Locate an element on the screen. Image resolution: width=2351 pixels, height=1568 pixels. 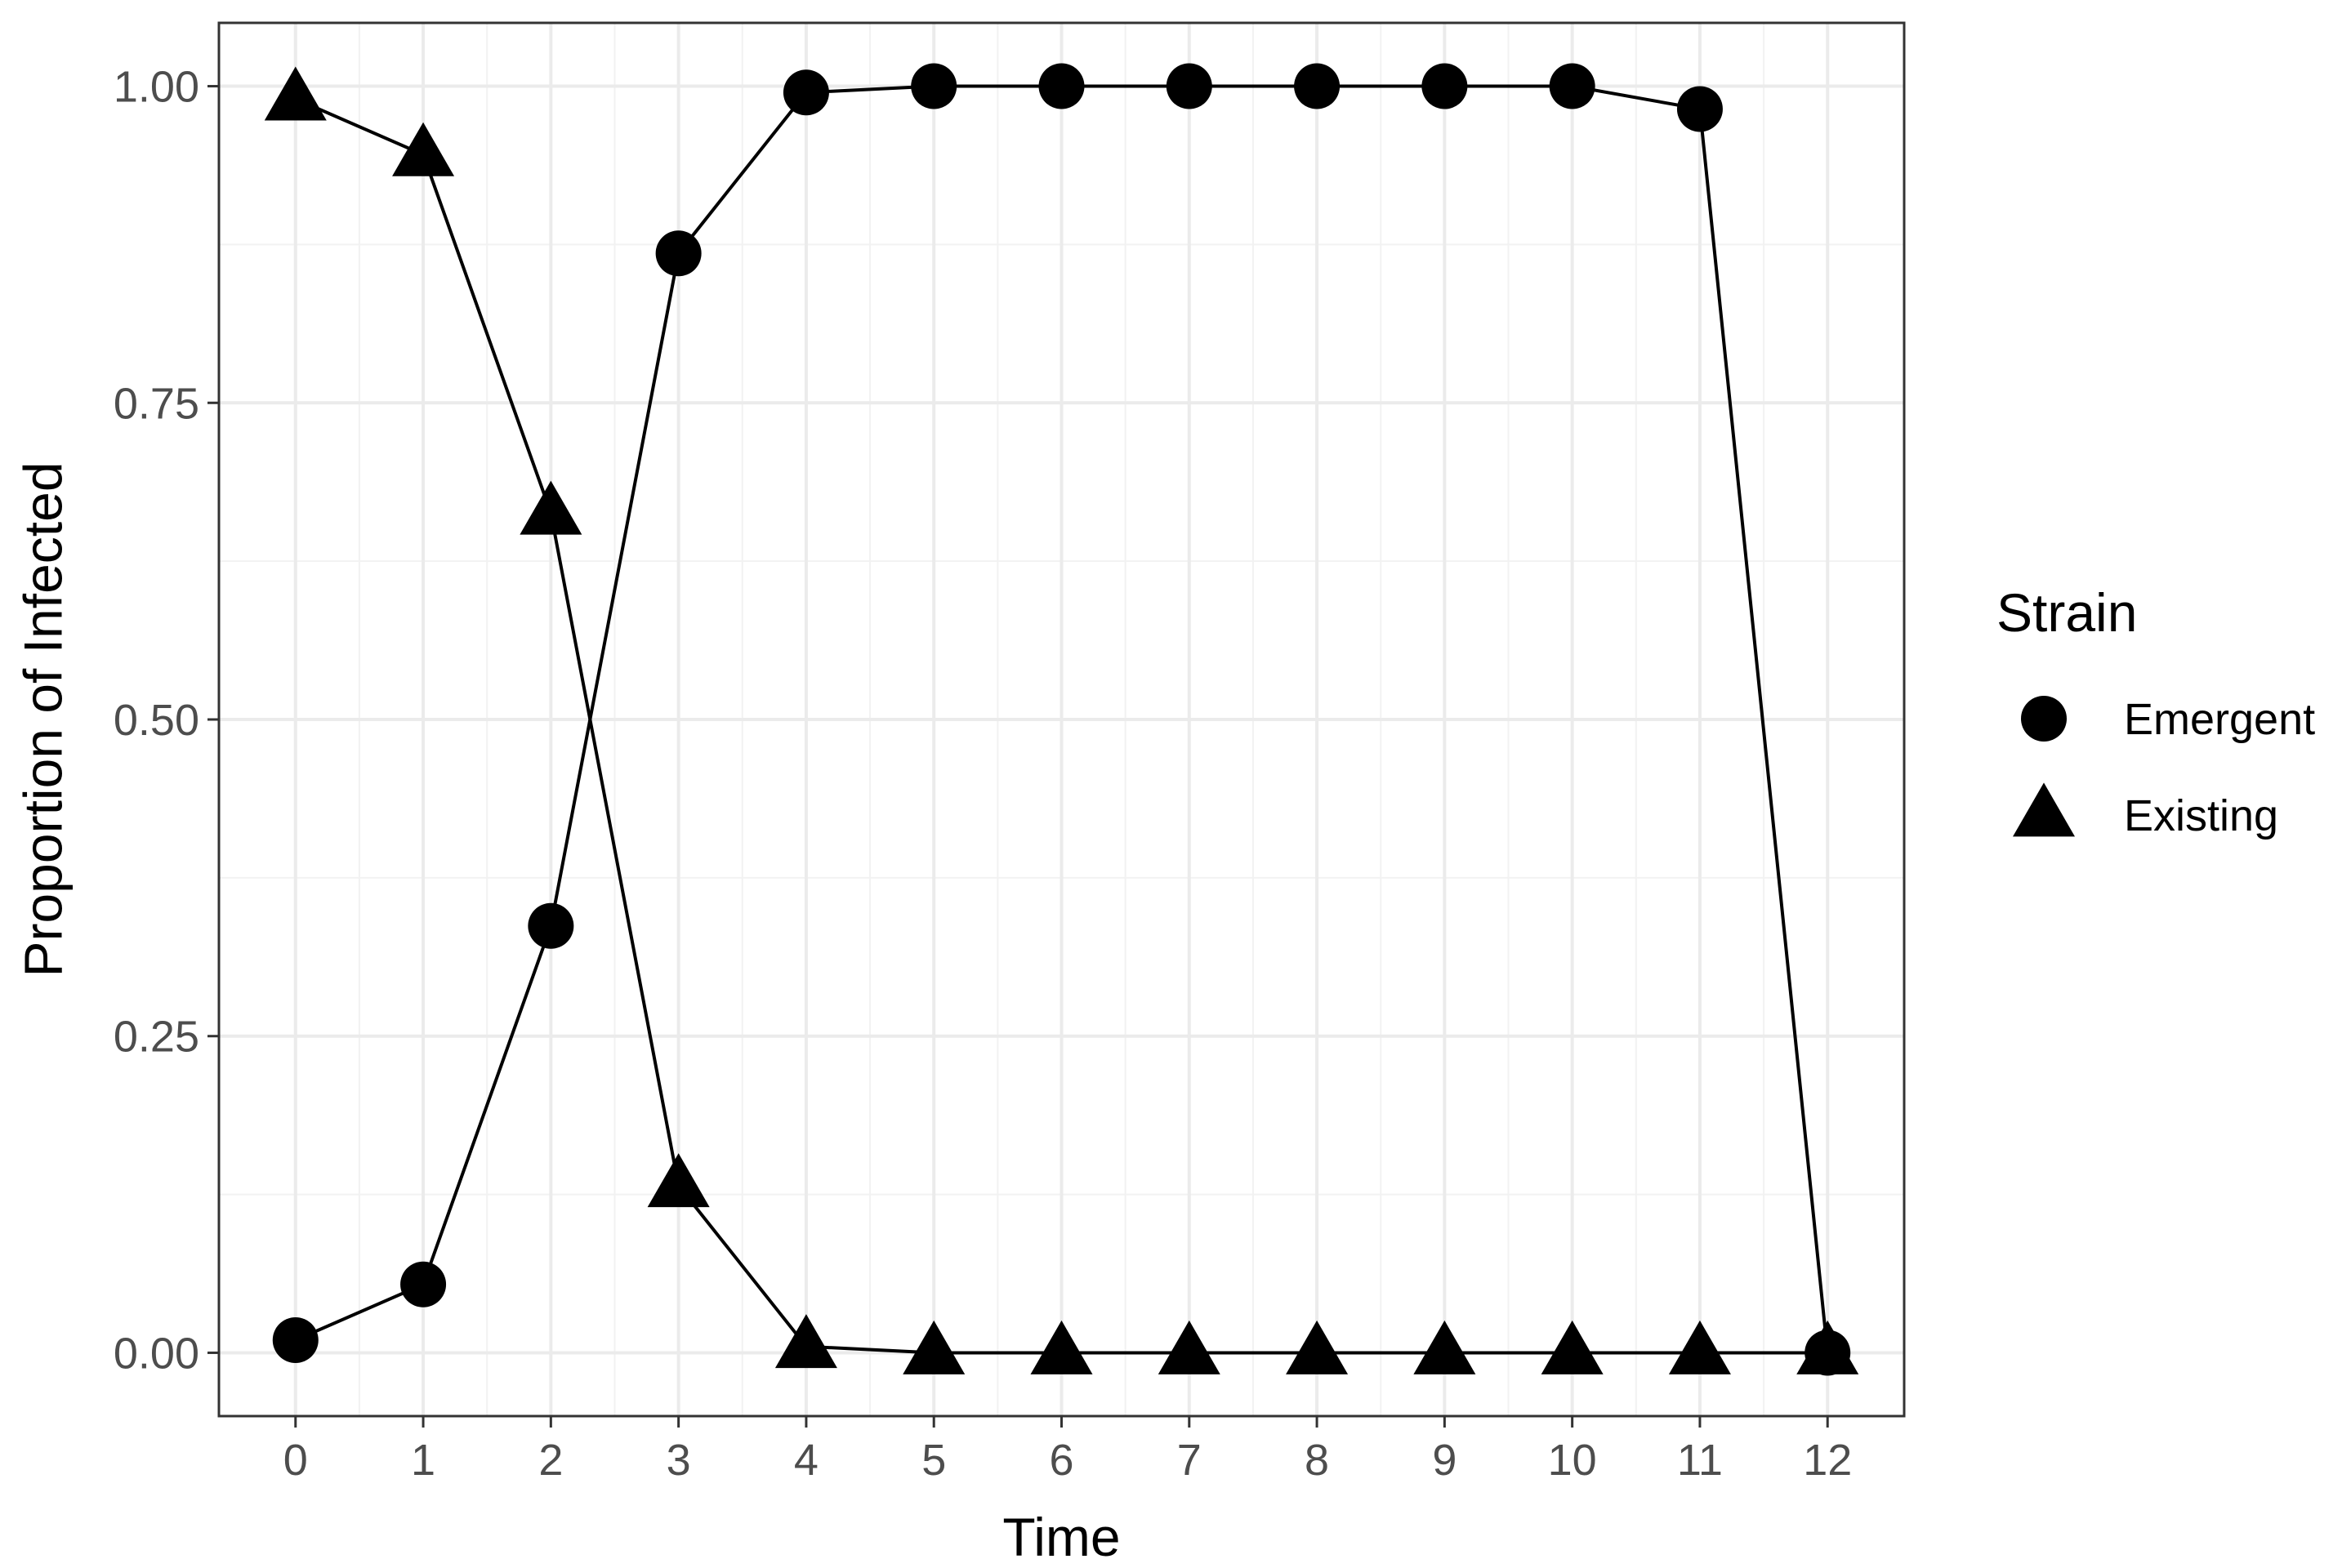
legend-items: Emergent Existing is located at coordinates (2164, 767).